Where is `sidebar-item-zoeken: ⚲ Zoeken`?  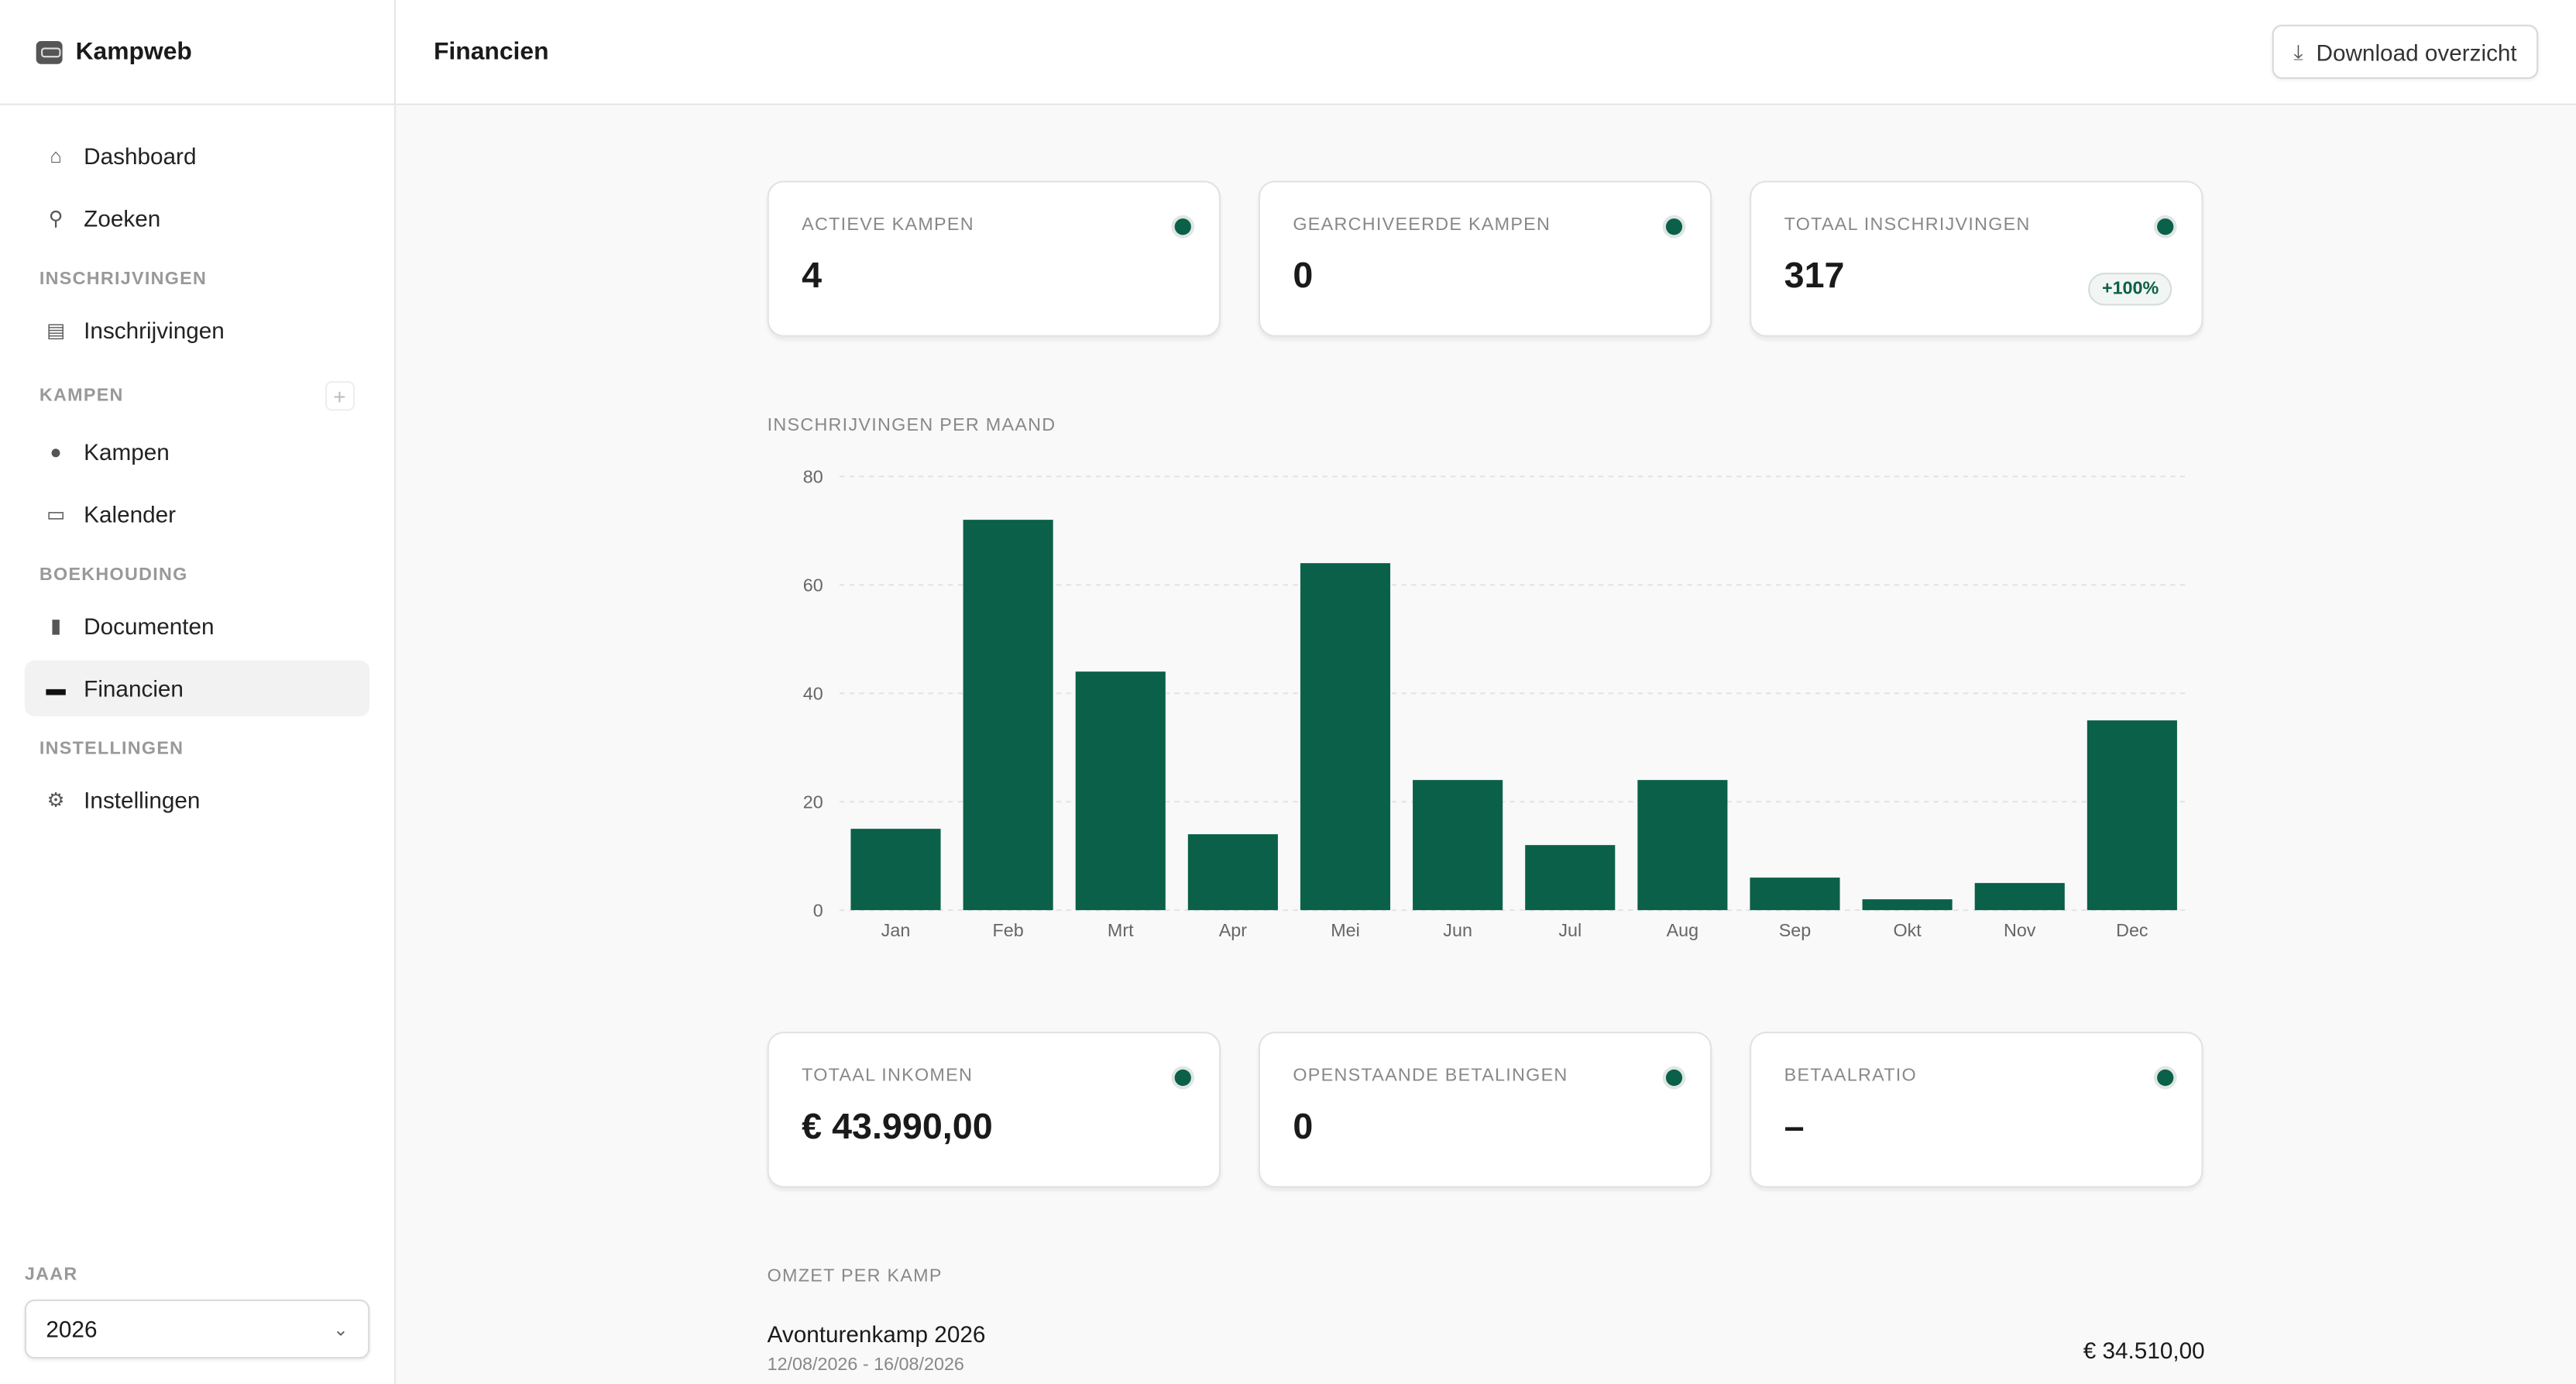
sidebar-item-zoeken: ⚲ Zoeken is located at coordinates (197, 218).